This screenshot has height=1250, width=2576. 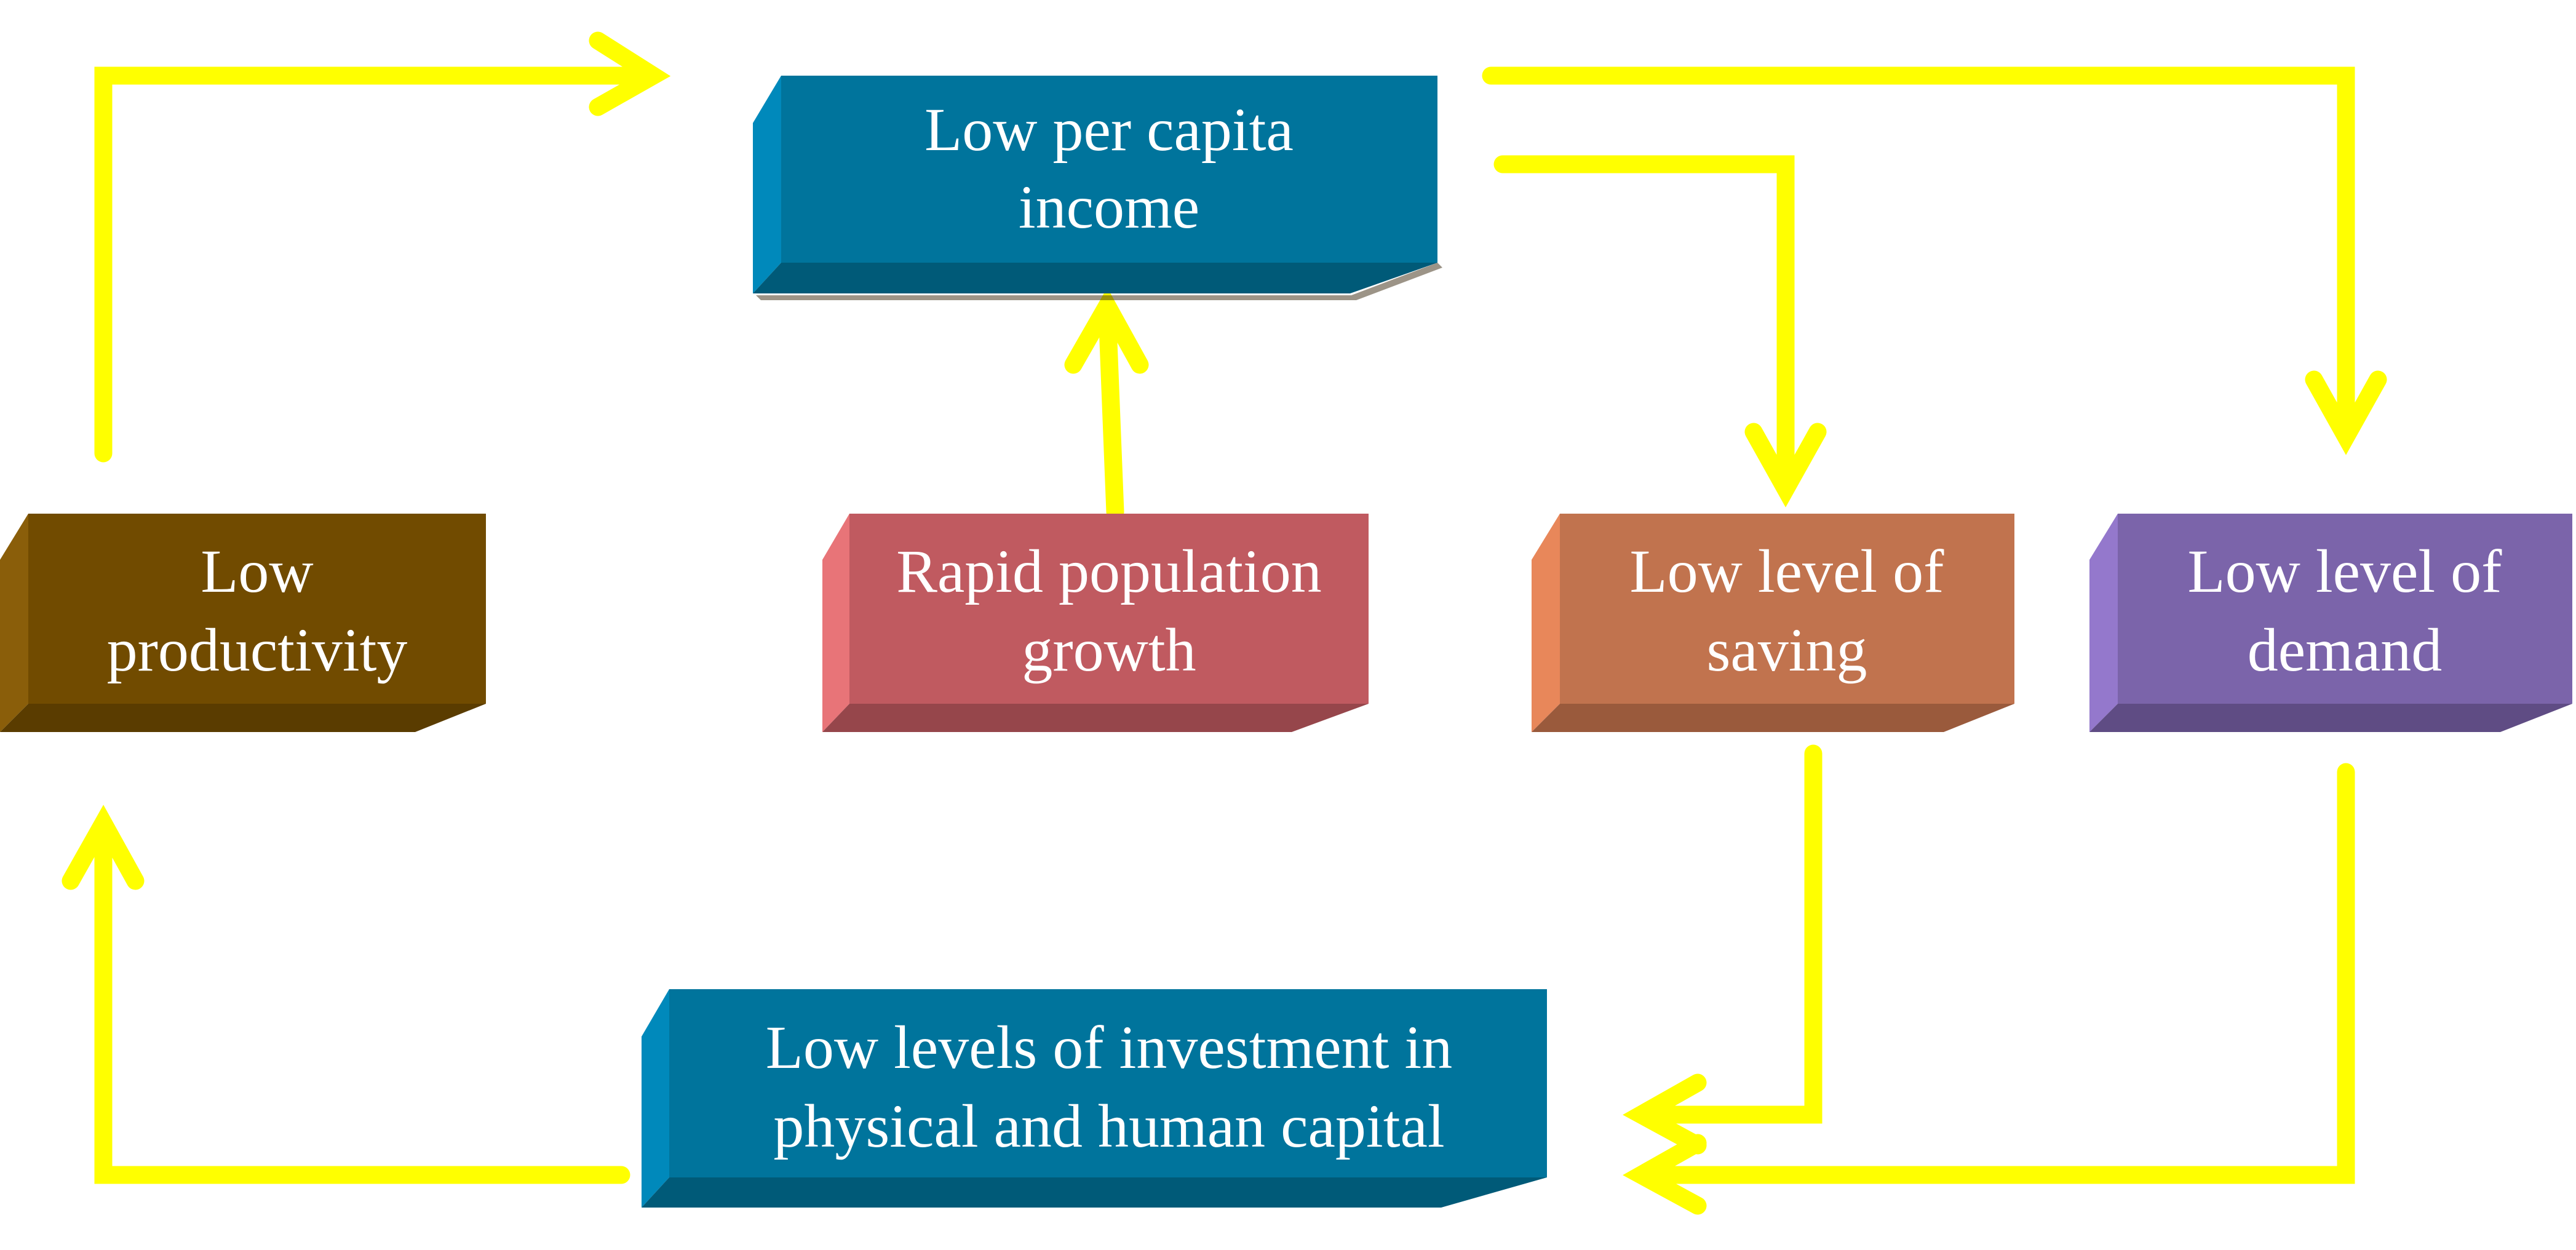 I want to click on arrowhead-investment-to-productivity, so click(x=103, y=847).